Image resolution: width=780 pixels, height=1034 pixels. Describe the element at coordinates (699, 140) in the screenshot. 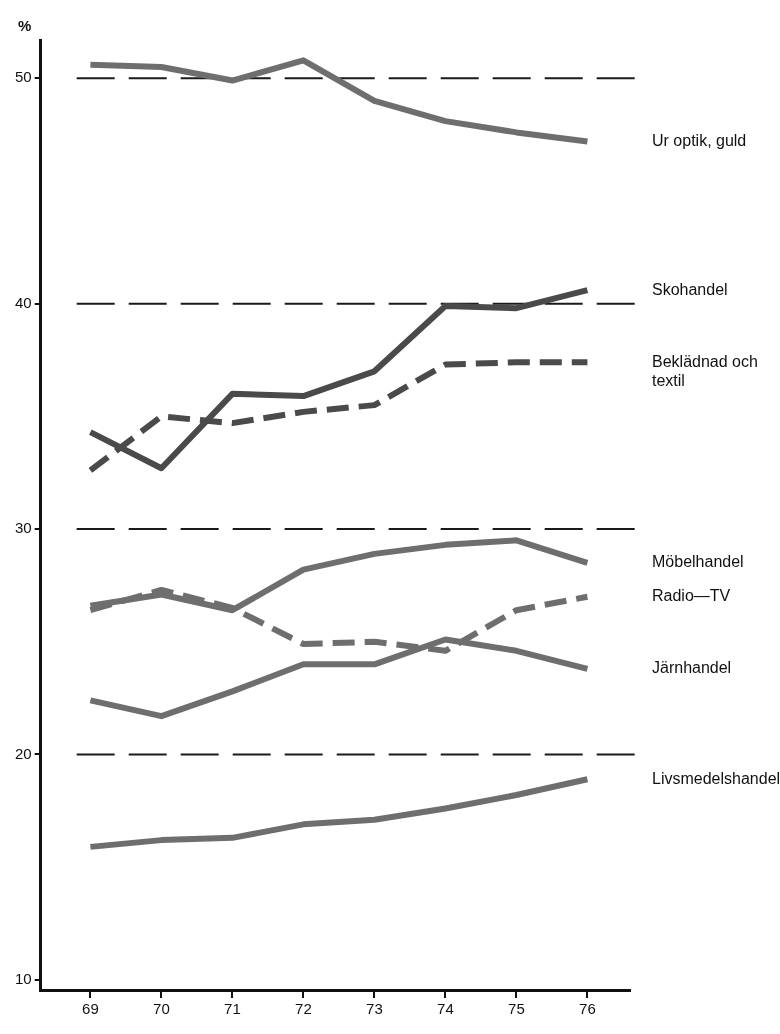

I see `text: Ur optik, guld` at that location.